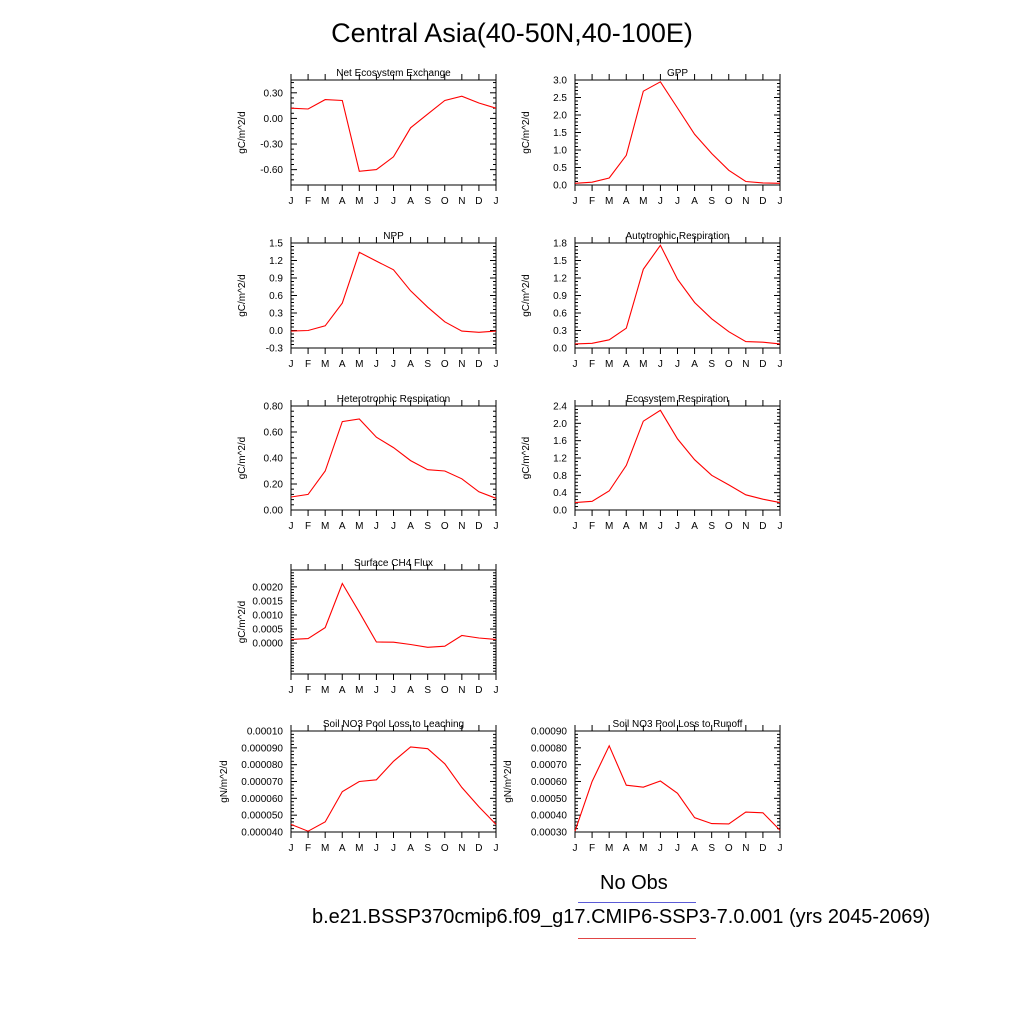 The image size is (1024, 1024). I want to click on y-tick-label: 0.80, so click(274, 407).